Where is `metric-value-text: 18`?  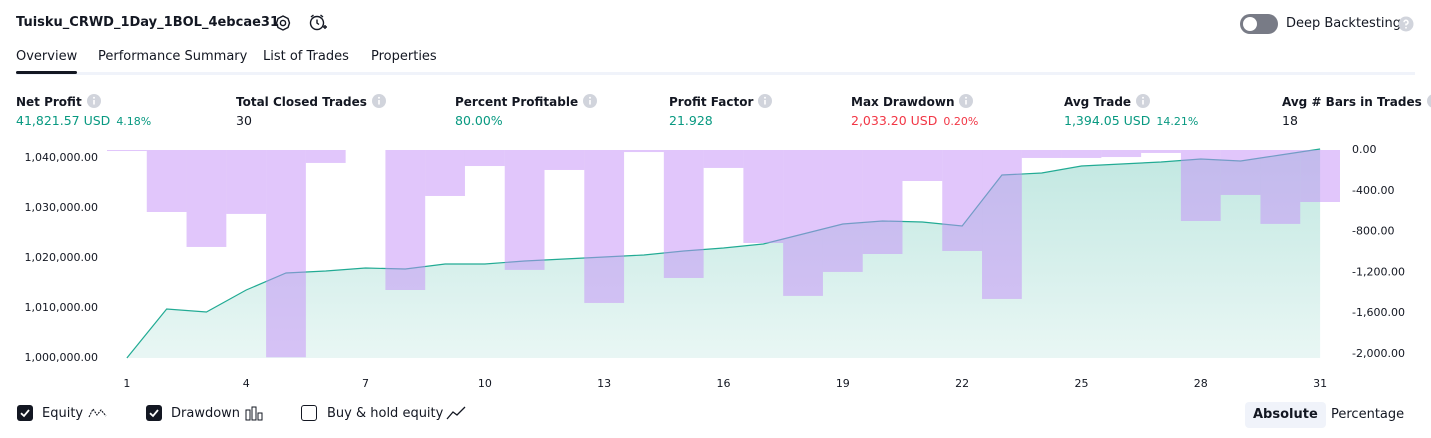
metric-value-text: 18 is located at coordinates (1290, 120).